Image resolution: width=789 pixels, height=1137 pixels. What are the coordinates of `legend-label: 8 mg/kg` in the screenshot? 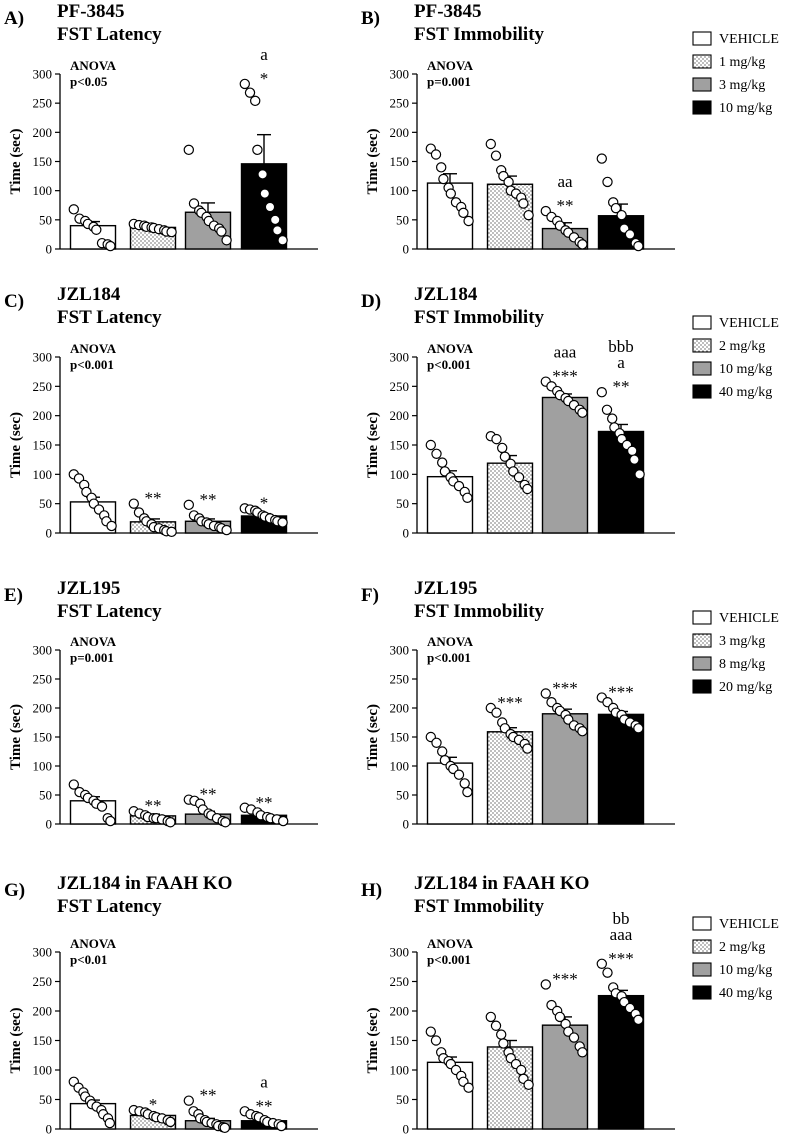 It's located at (742, 664).